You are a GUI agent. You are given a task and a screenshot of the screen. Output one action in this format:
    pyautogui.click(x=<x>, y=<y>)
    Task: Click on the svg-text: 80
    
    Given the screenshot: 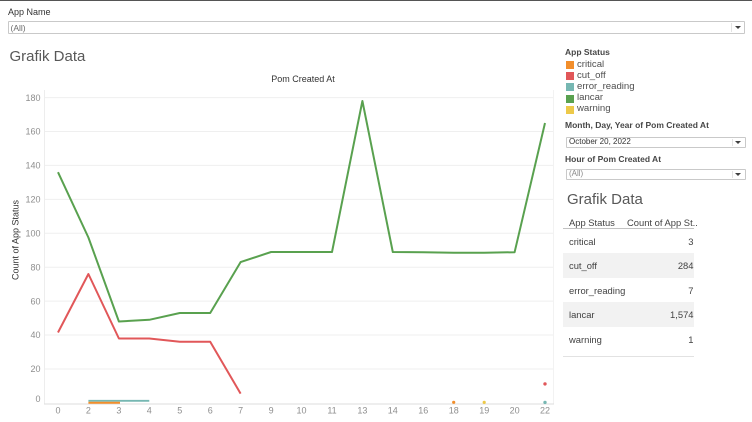 What is the action you would take?
    pyautogui.click(x=35, y=267)
    